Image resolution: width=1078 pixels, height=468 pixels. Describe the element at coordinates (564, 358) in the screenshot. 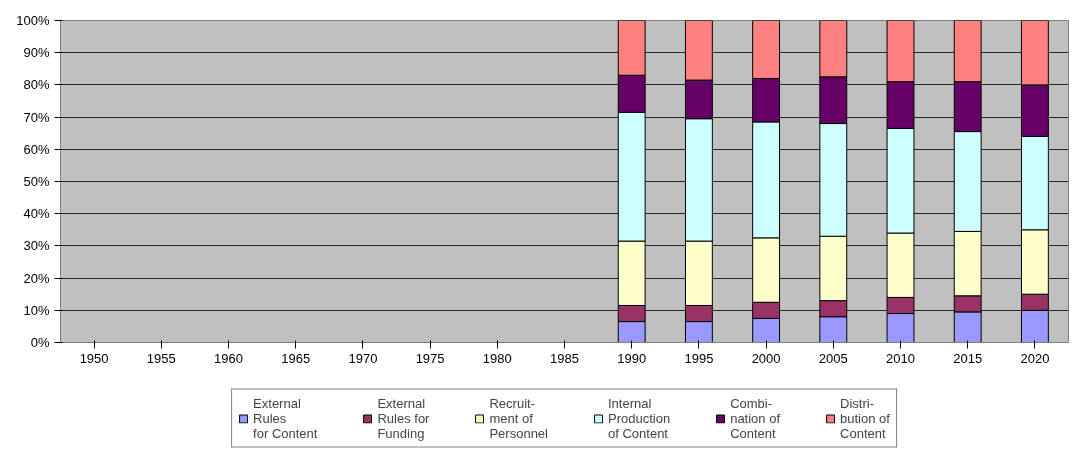

I see `x-tick-label: 1985` at that location.